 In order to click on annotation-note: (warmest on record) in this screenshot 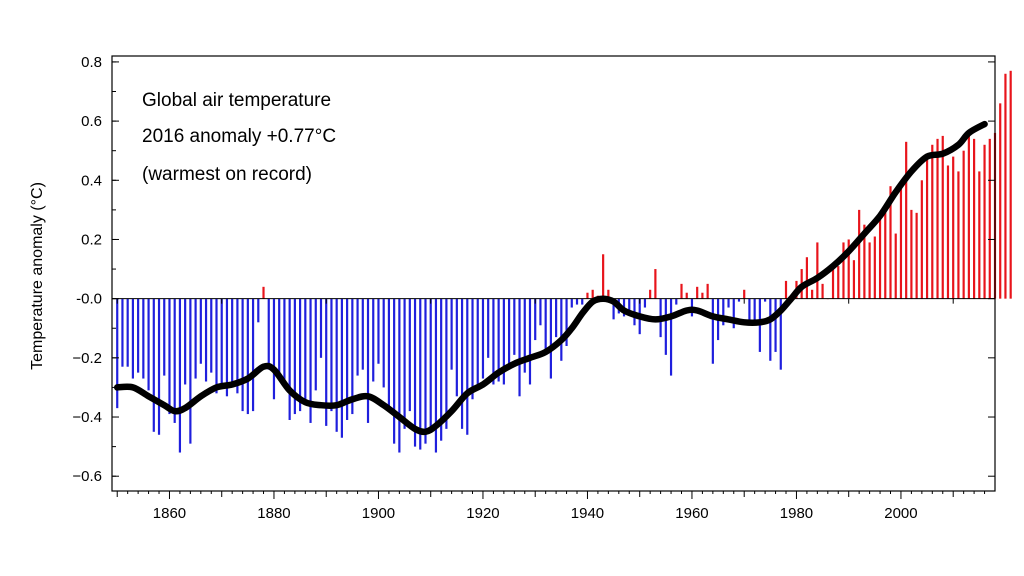, I will do `click(227, 174)`.